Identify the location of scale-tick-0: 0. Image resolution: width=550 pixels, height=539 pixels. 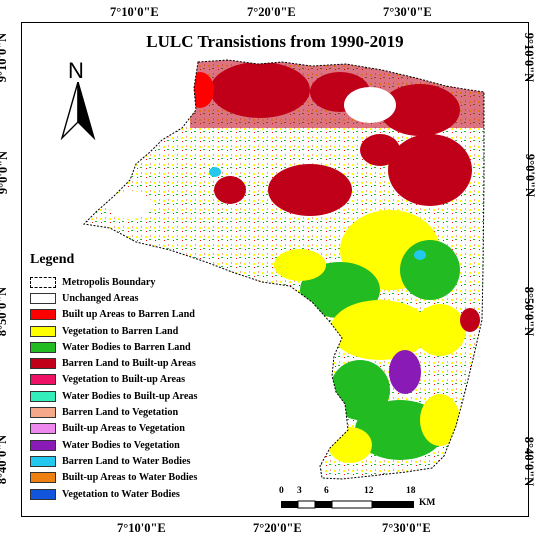
(281, 491).